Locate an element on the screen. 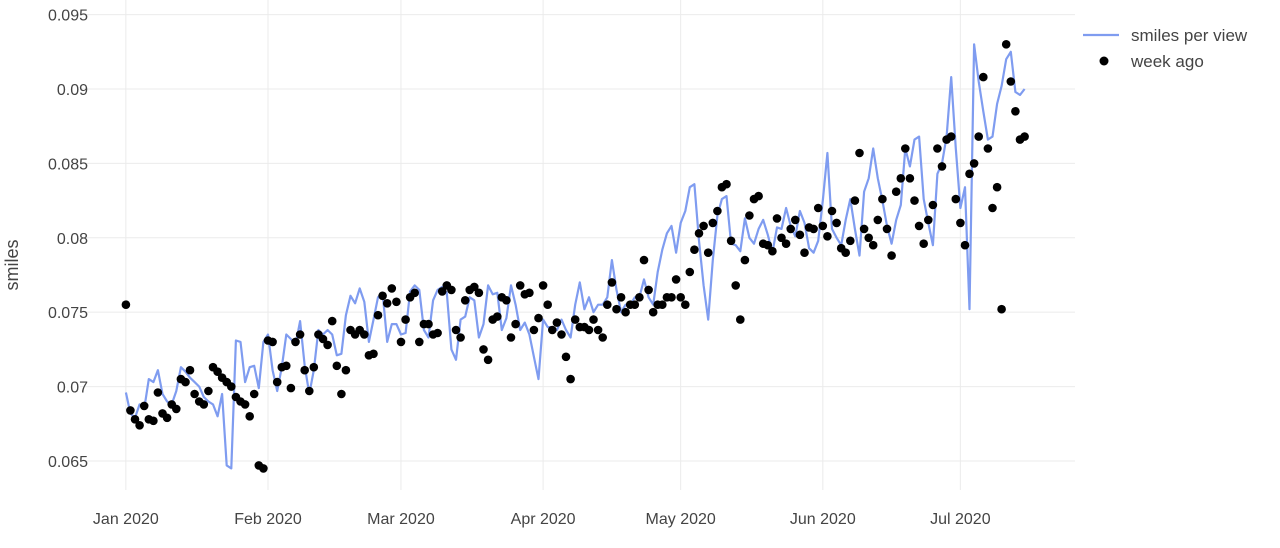 This screenshot has height=548, width=1280. y-tick-label: 0.07 is located at coordinates (72, 388).